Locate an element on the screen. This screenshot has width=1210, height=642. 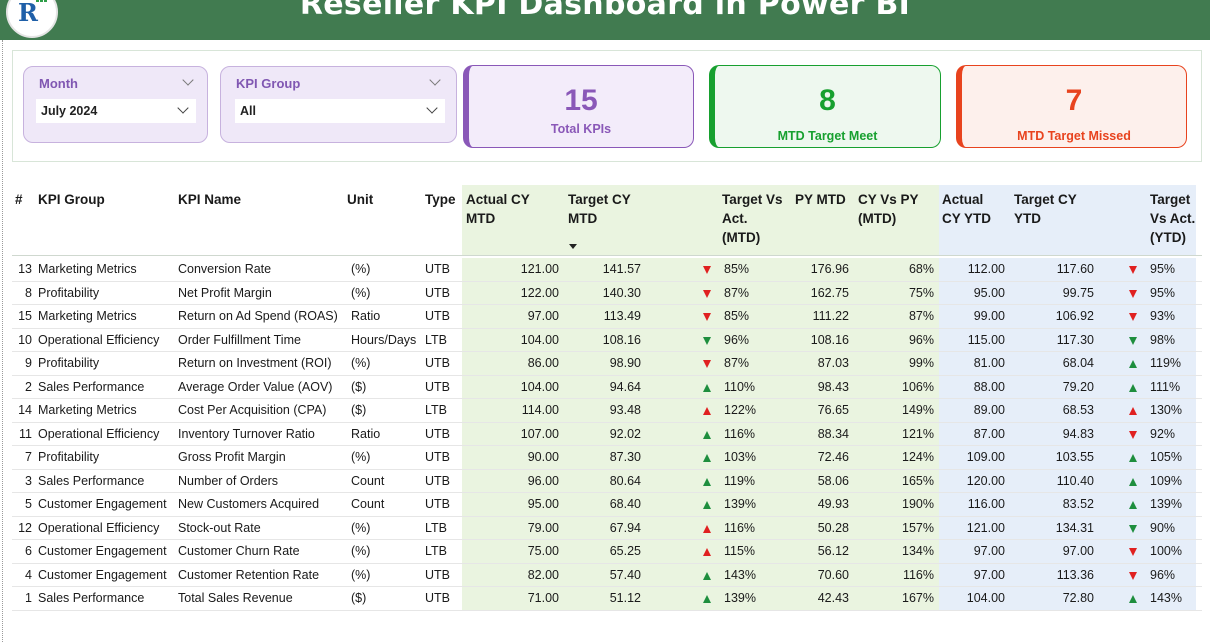
cell-py-mtd: 76.65 is located at coordinates (833, 410).